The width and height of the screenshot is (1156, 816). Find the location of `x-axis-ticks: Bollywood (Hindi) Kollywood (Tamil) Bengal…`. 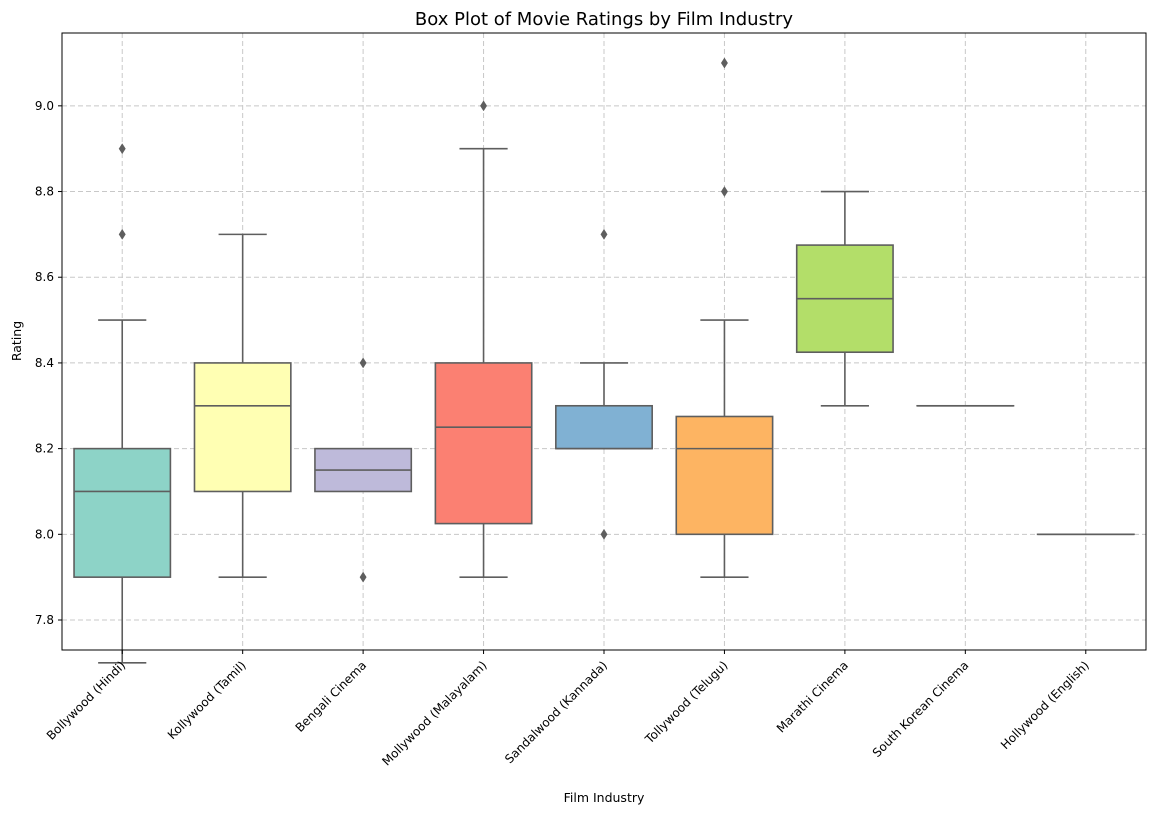

x-axis-ticks: Bollywood (Hindi) Kollywood (Tamil) Bengal… is located at coordinates (568, 709).